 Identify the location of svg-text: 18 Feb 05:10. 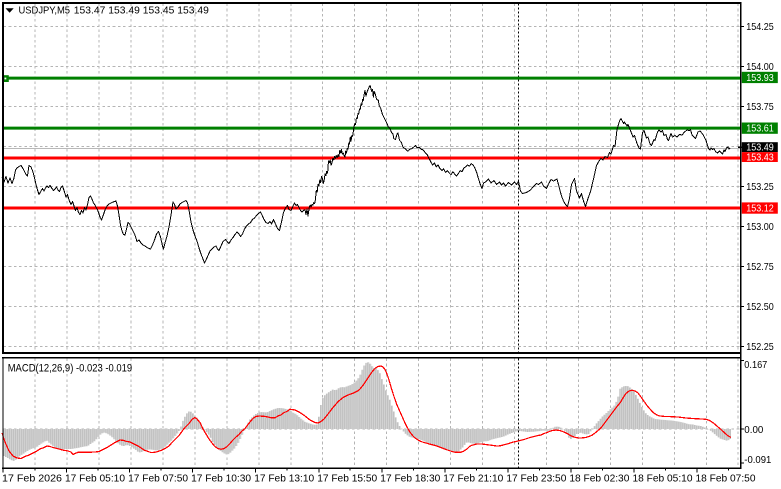
(663, 479).